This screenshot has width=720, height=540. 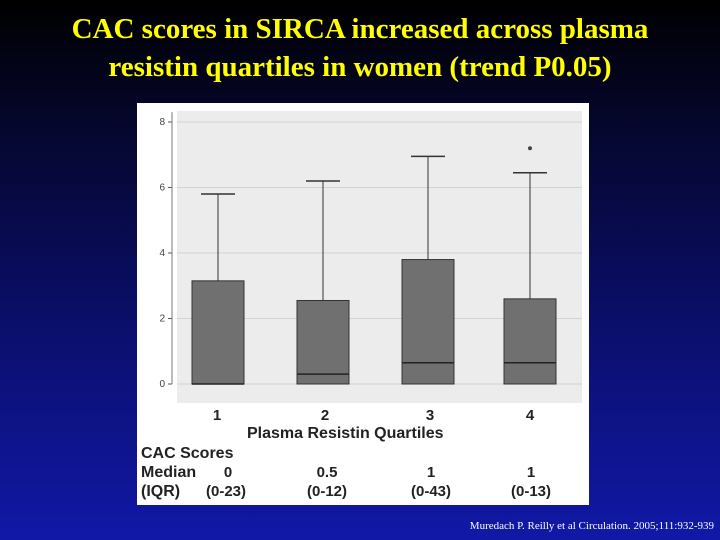 I want to click on iqr-cell: (0-13), so click(x=531, y=491).